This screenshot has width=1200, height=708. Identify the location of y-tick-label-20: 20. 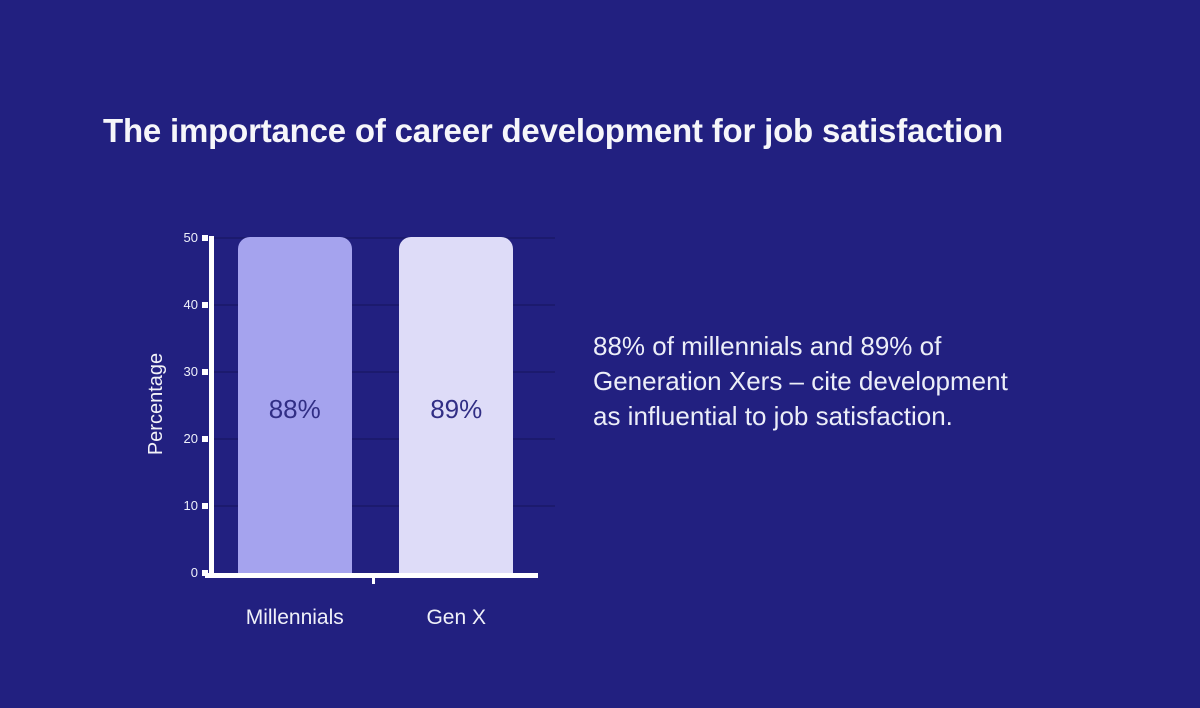
(190, 438).